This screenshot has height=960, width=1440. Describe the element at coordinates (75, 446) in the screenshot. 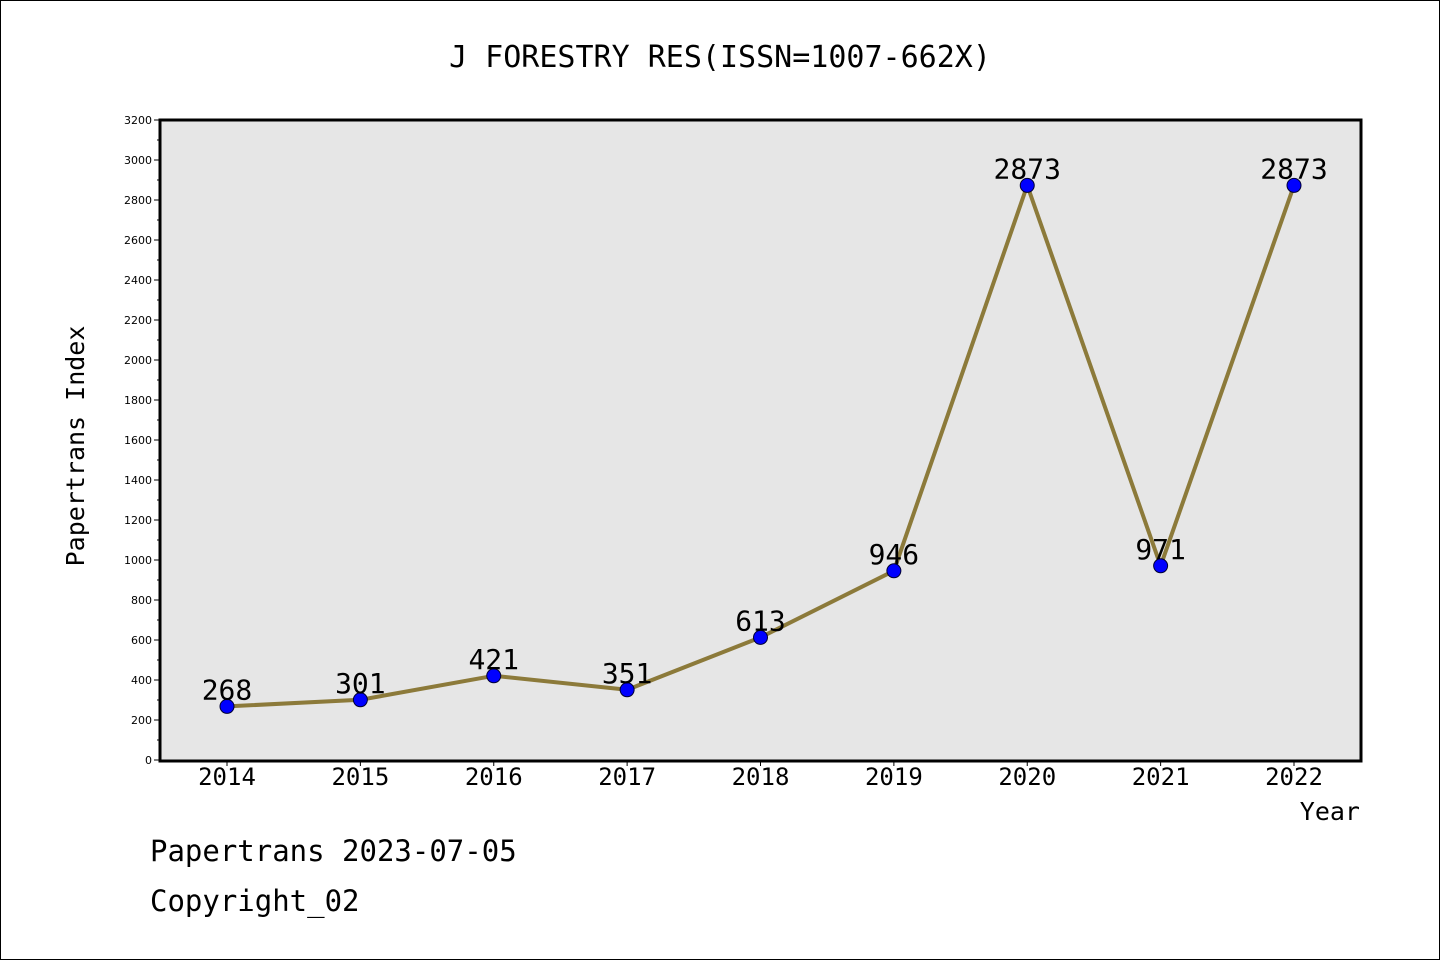

I see `y-axis-title: Papertrans Index` at that location.